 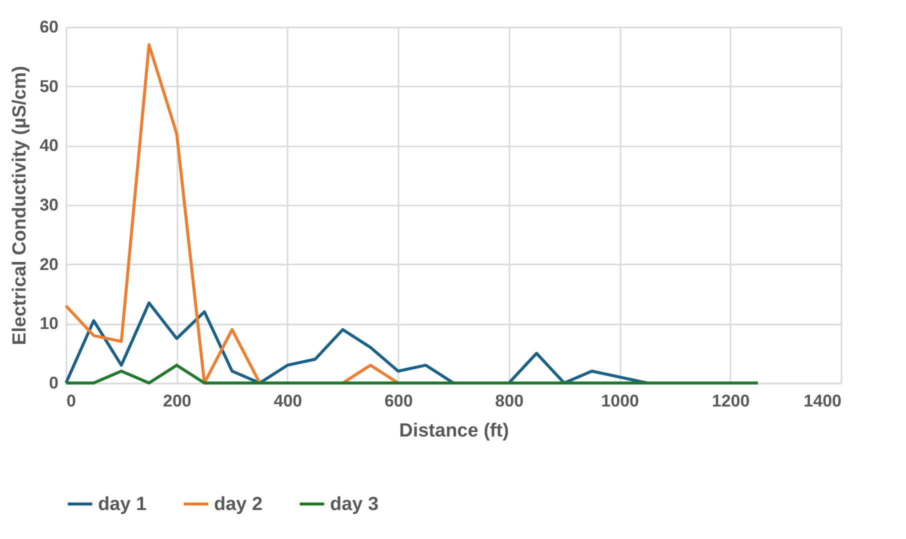 I want to click on y-tick-label: 60, so click(x=49, y=27).